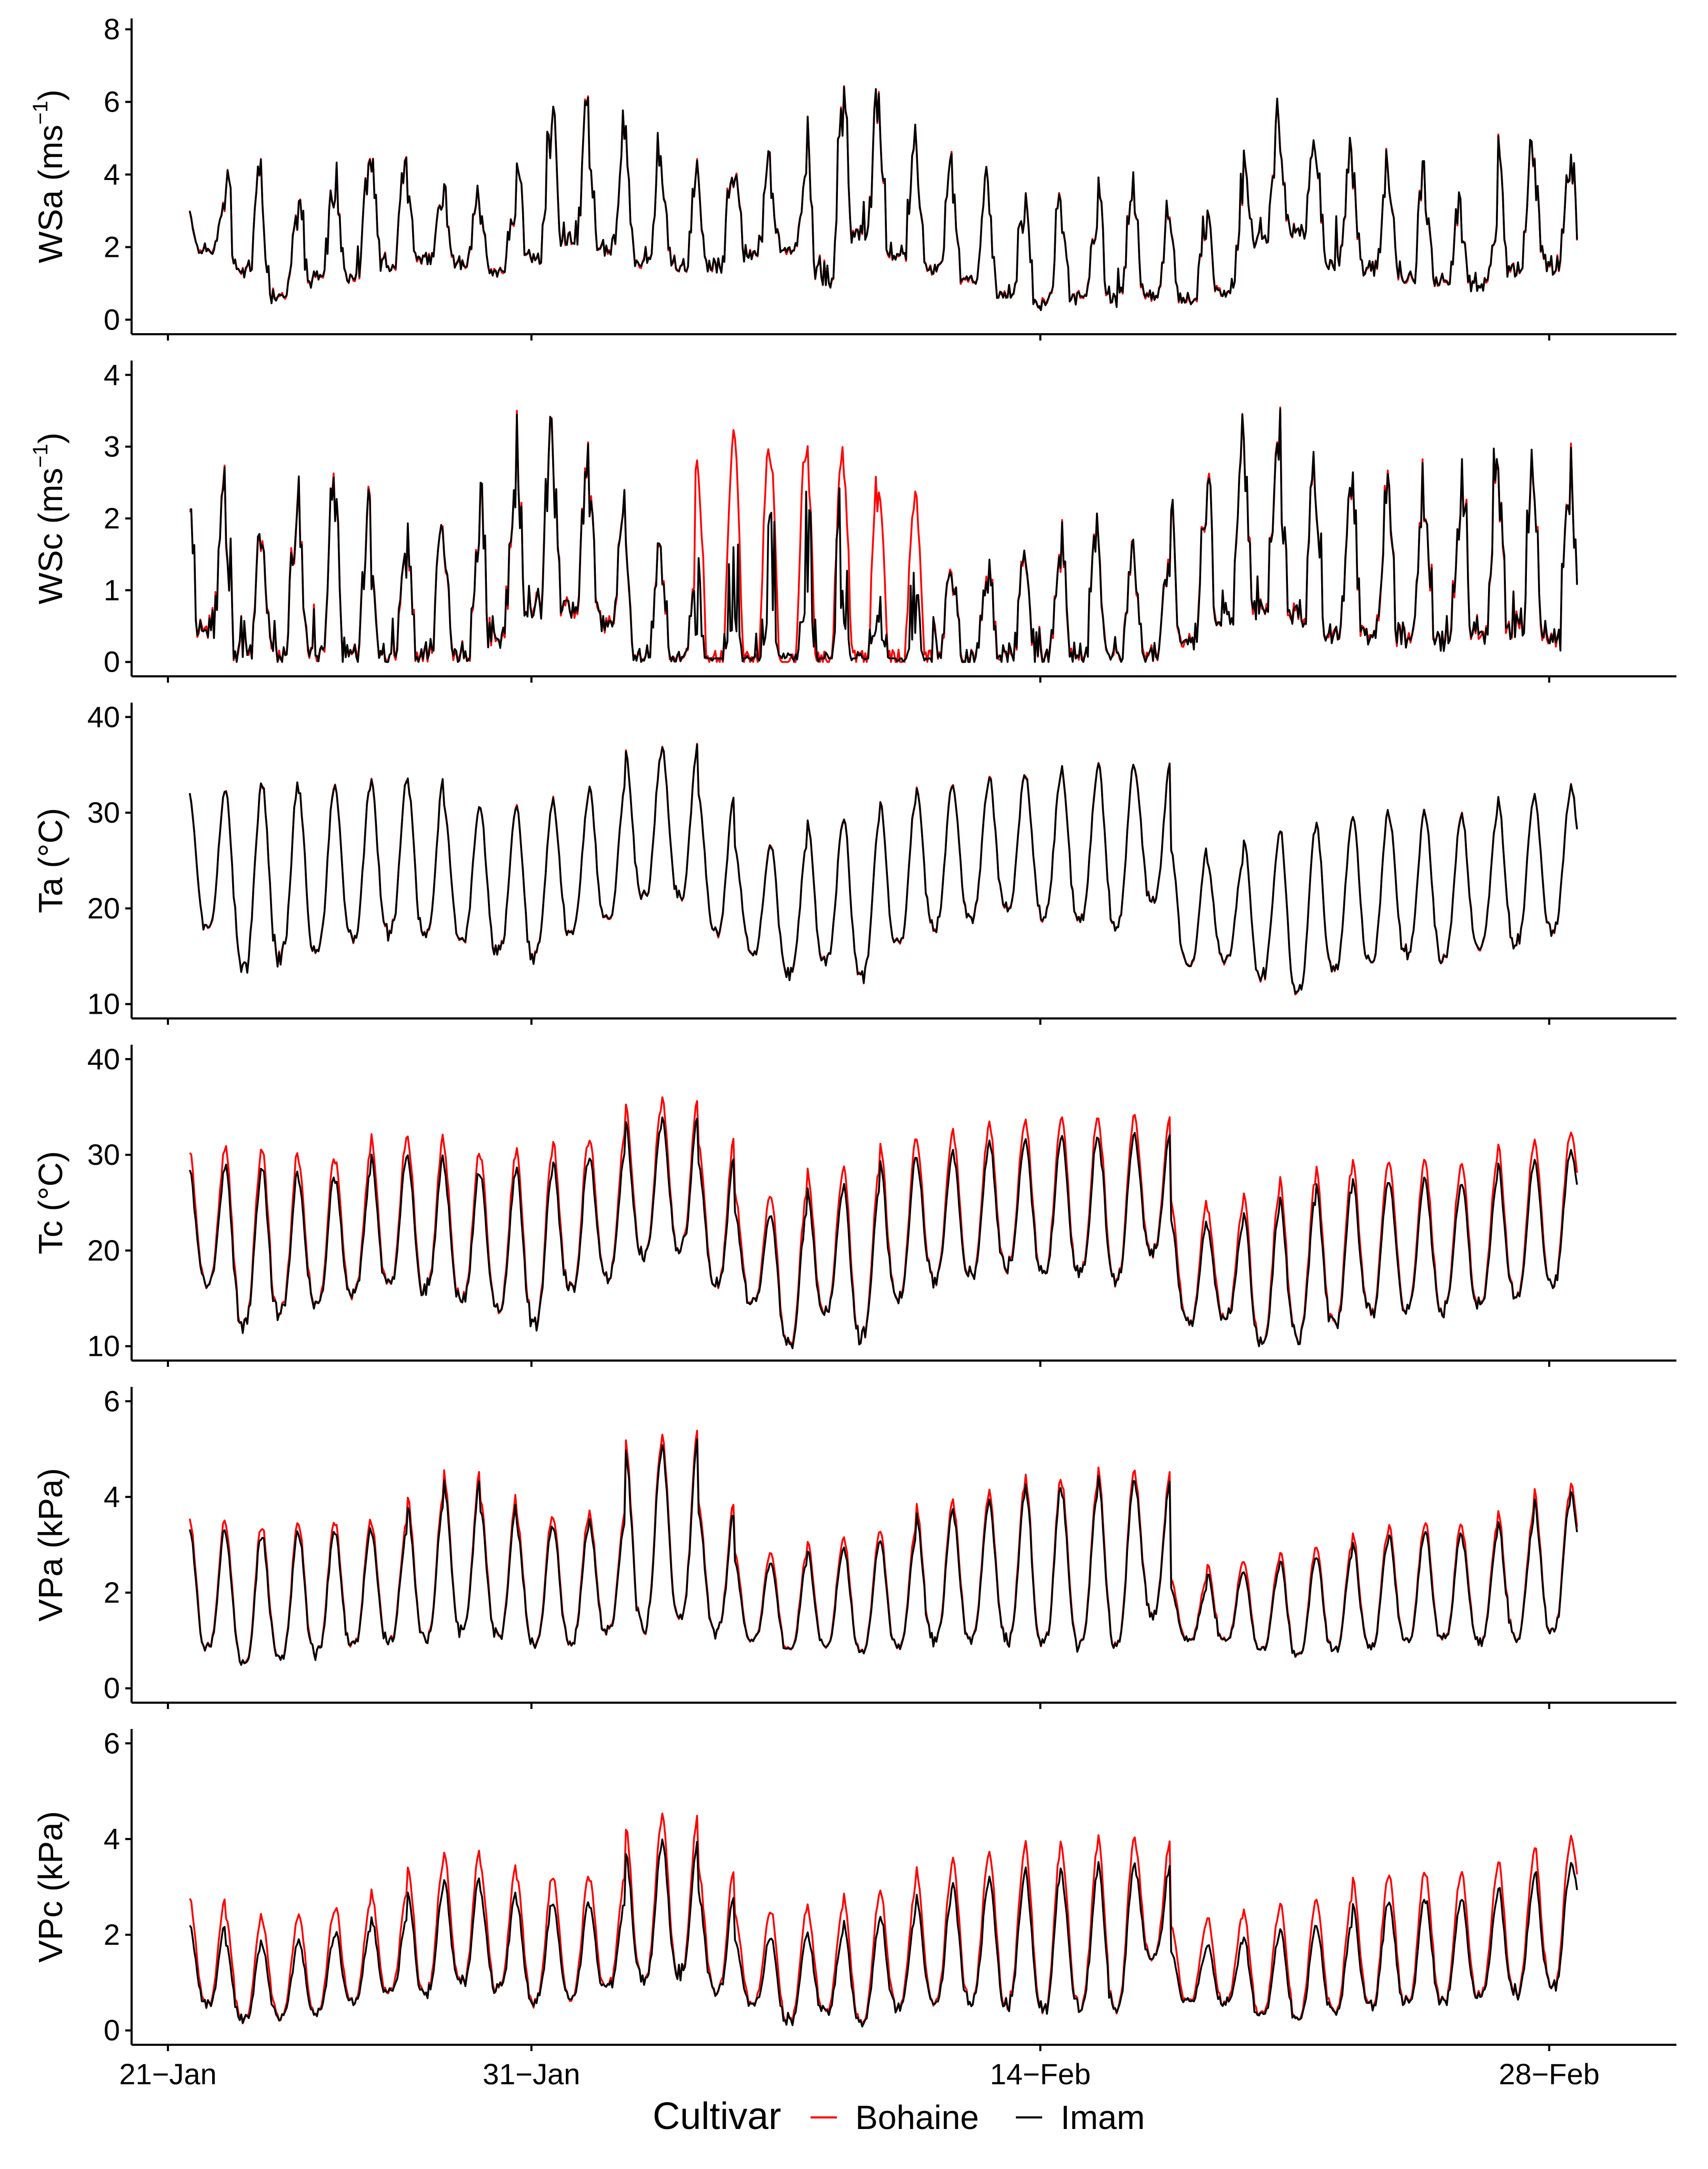  What do you see at coordinates (1549, 2074) in the screenshot?
I see `x-tick-label: 28−Feb` at bounding box center [1549, 2074].